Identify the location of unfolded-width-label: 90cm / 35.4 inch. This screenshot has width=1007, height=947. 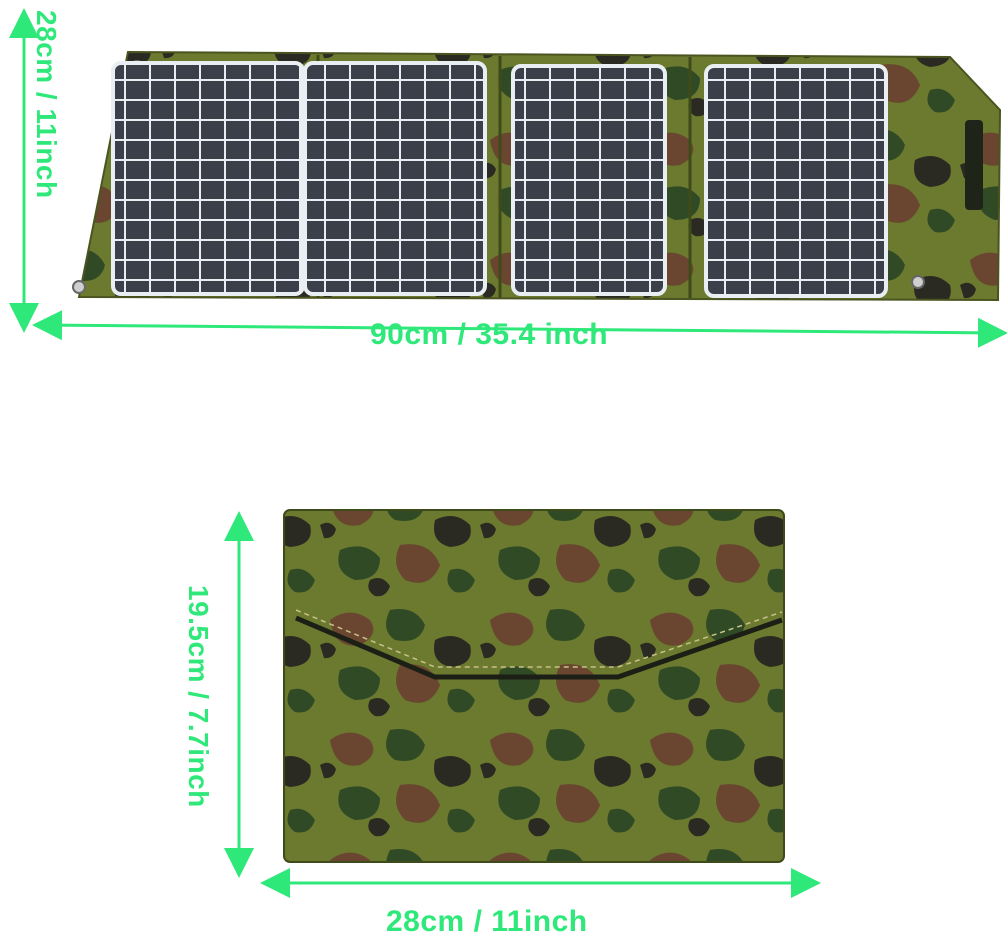
(489, 334).